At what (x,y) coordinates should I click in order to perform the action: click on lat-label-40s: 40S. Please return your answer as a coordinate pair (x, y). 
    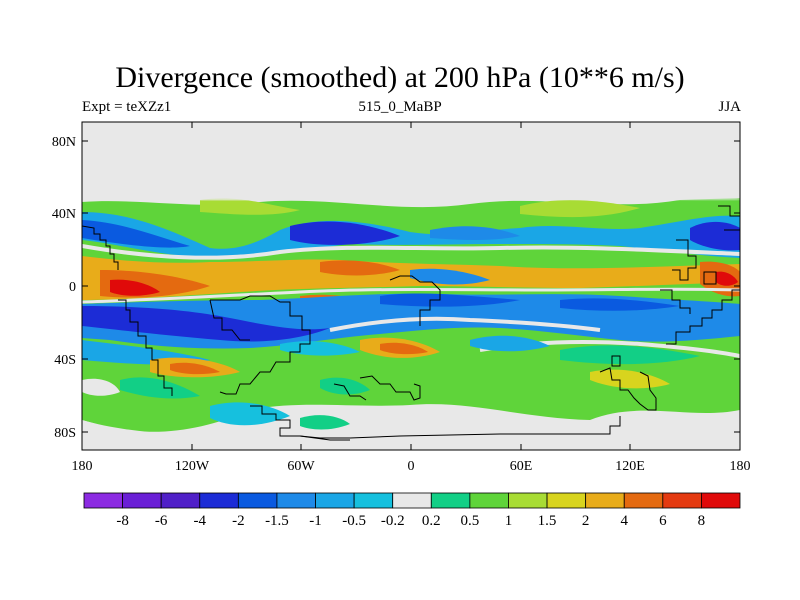
    Looking at the image, I should click on (65, 360).